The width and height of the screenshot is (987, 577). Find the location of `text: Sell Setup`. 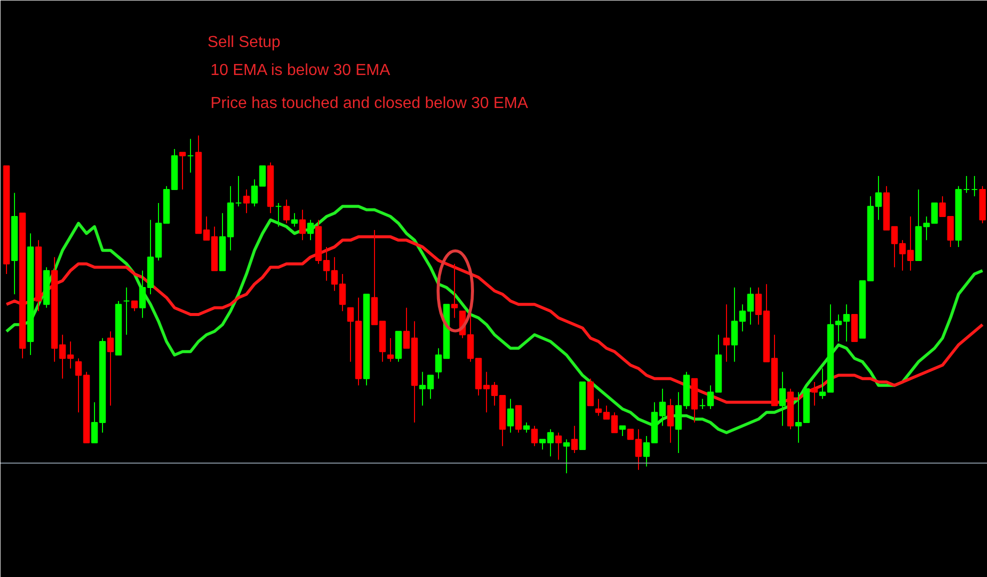

text: Sell Setup is located at coordinates (244, 42).